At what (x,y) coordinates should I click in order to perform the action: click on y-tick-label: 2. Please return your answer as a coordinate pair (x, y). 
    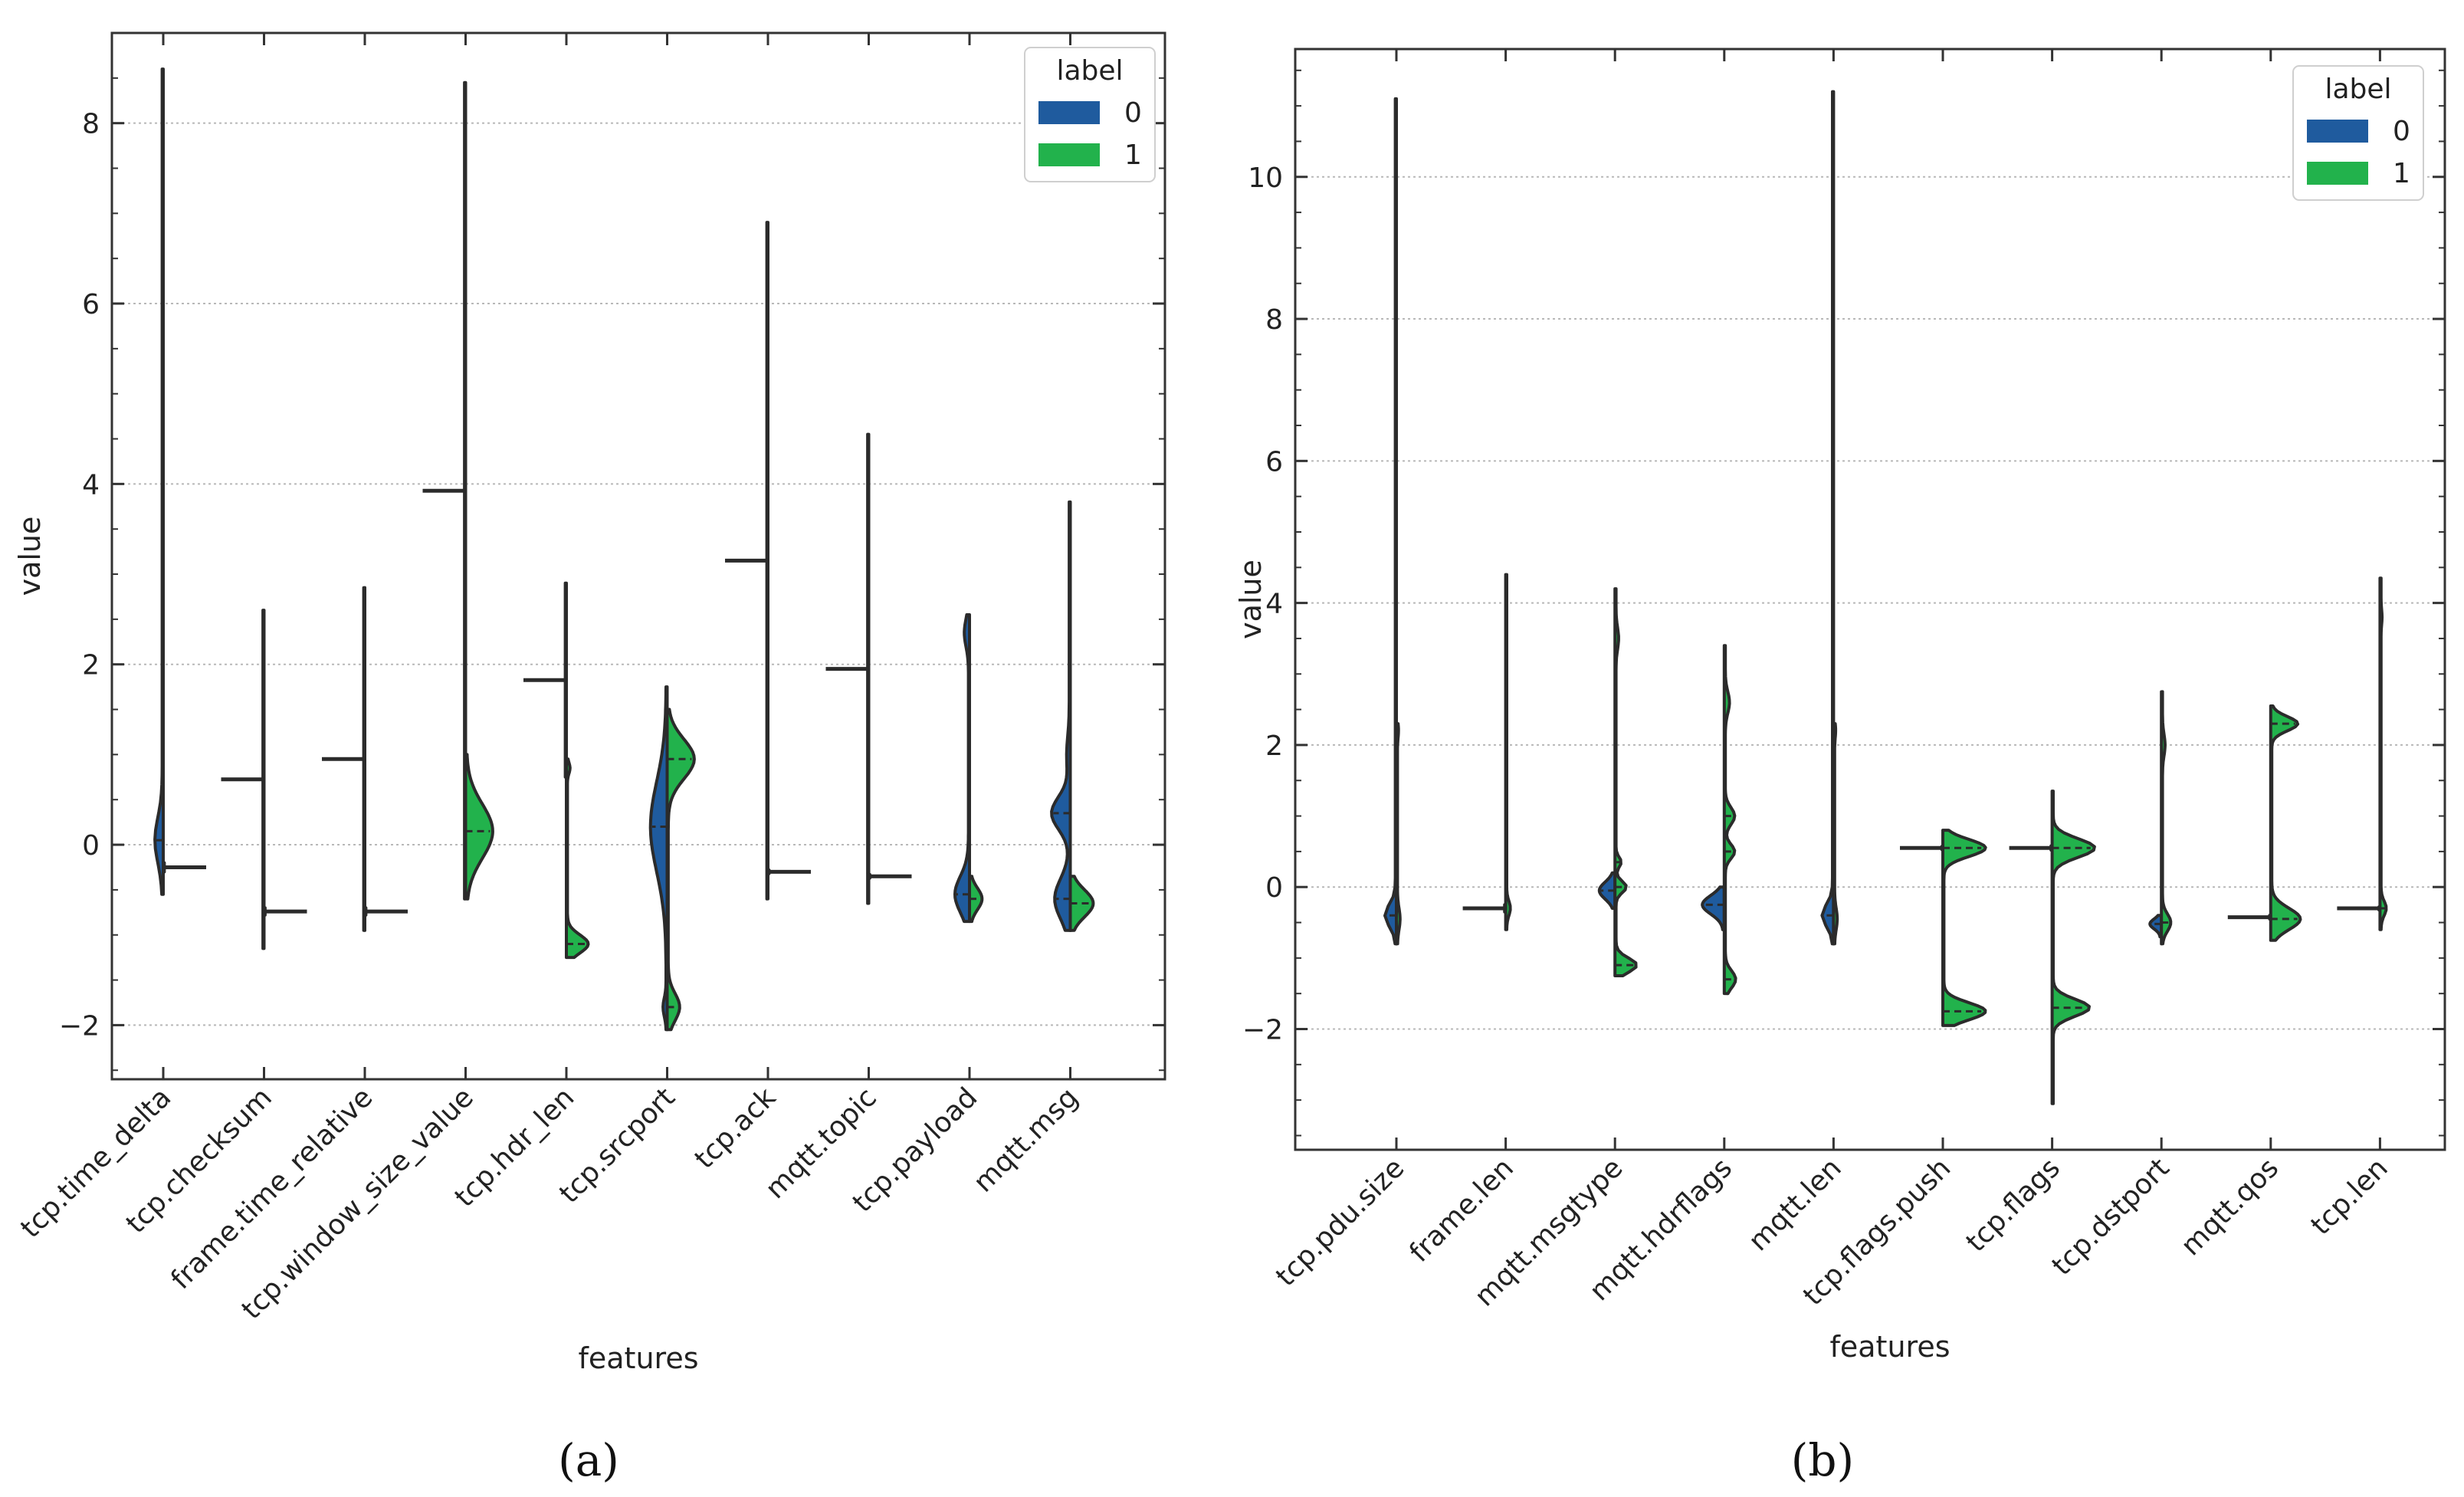
    Looking at the image, I should click on (91, 666).